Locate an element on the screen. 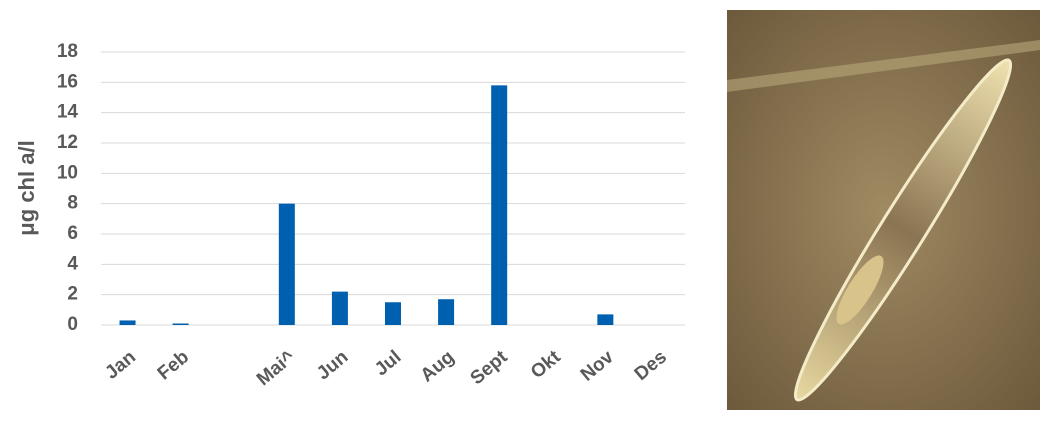 The height and width of the screenshot is (425, 1048). y-tick-label: 2 is located at coordinates (72, 294).